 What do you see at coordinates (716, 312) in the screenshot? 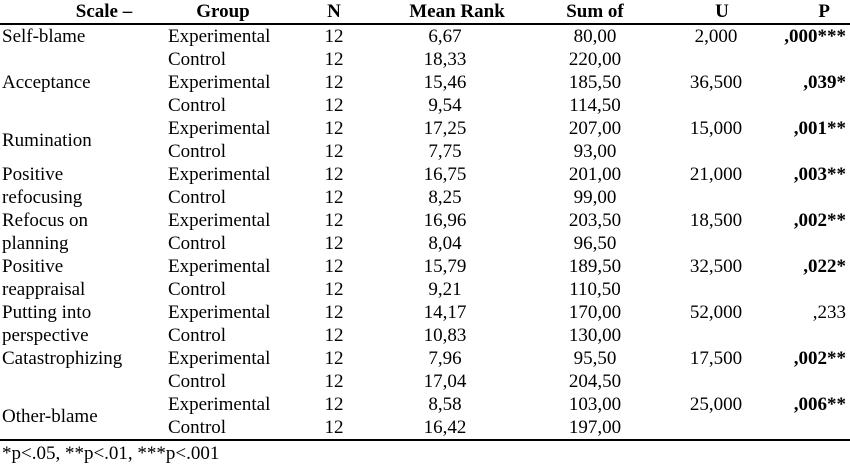
I see `u-cell: 52,000` at bounding box center [716, 312].